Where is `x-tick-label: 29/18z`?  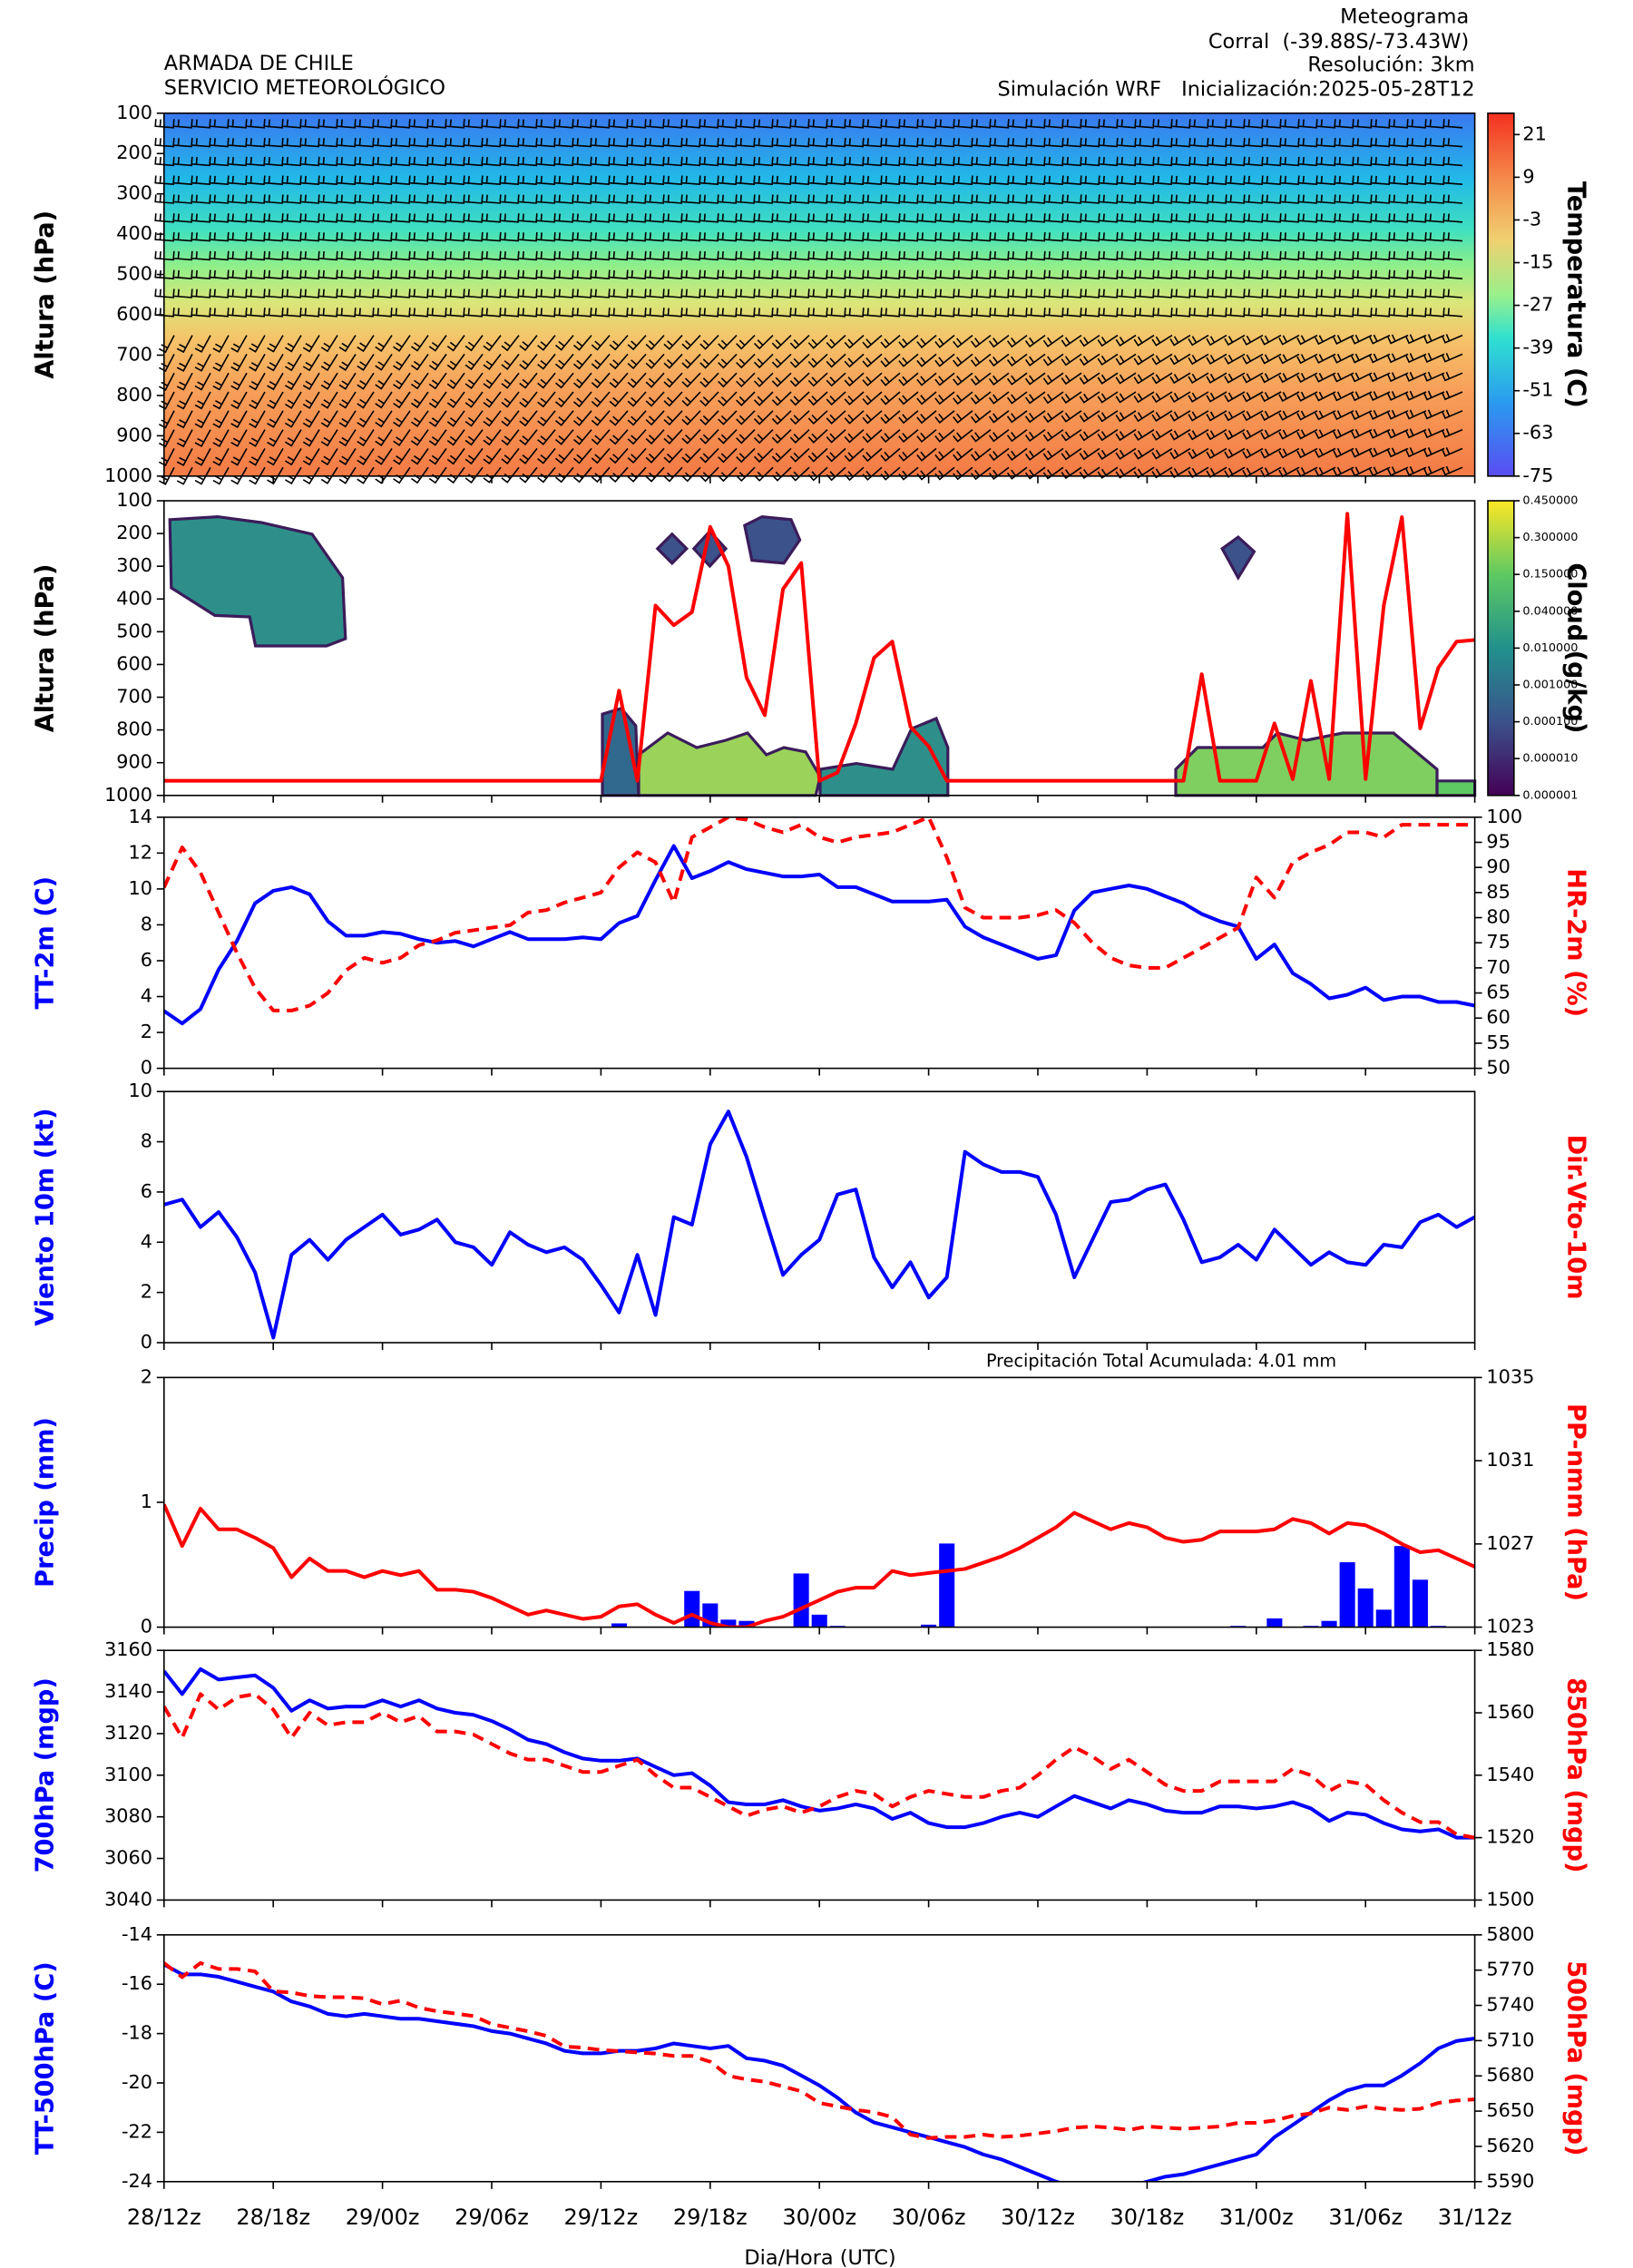
x-tick-label: 29/18z is located at coordinates (710, 2217).